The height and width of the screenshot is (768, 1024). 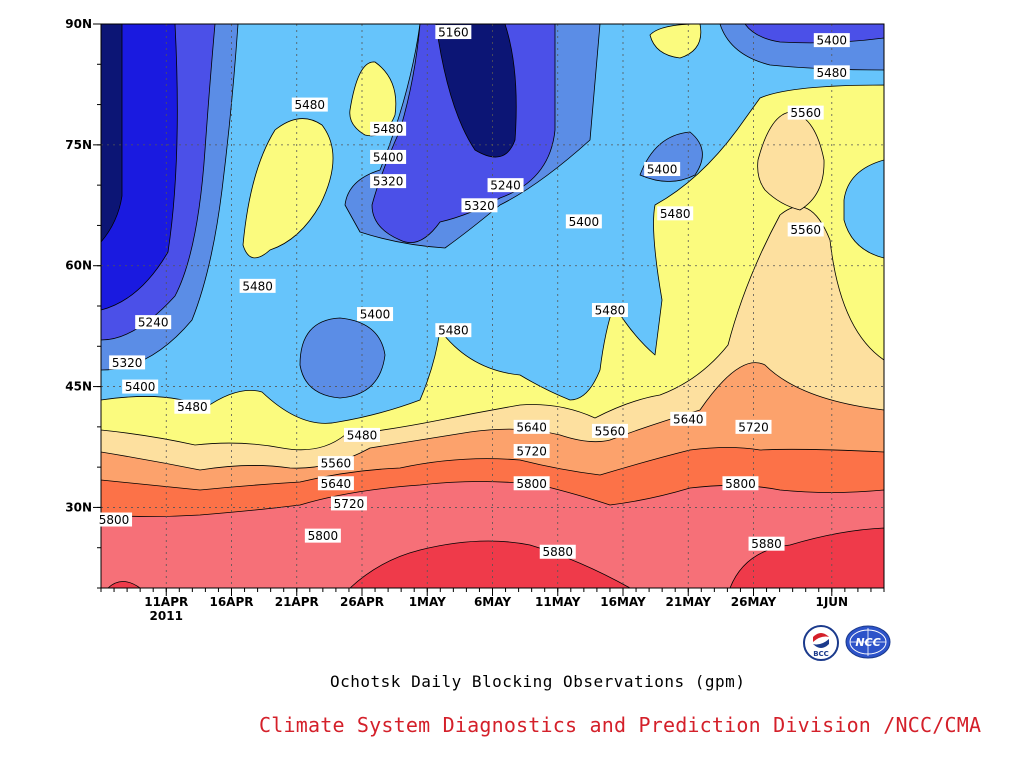 I want to click on x-tick-label: 26MAY, so click(x=754, y=602).